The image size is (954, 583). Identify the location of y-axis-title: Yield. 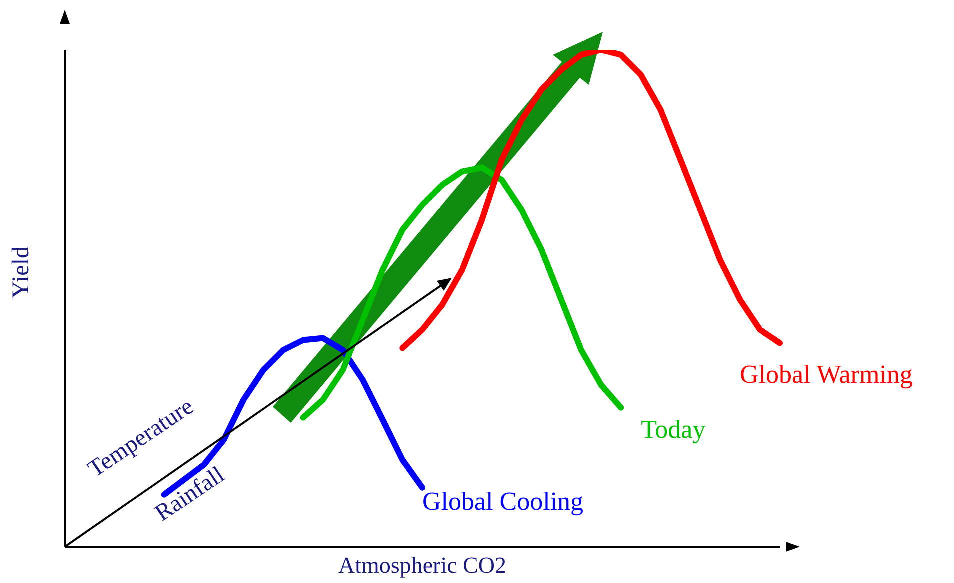
(21, 272).